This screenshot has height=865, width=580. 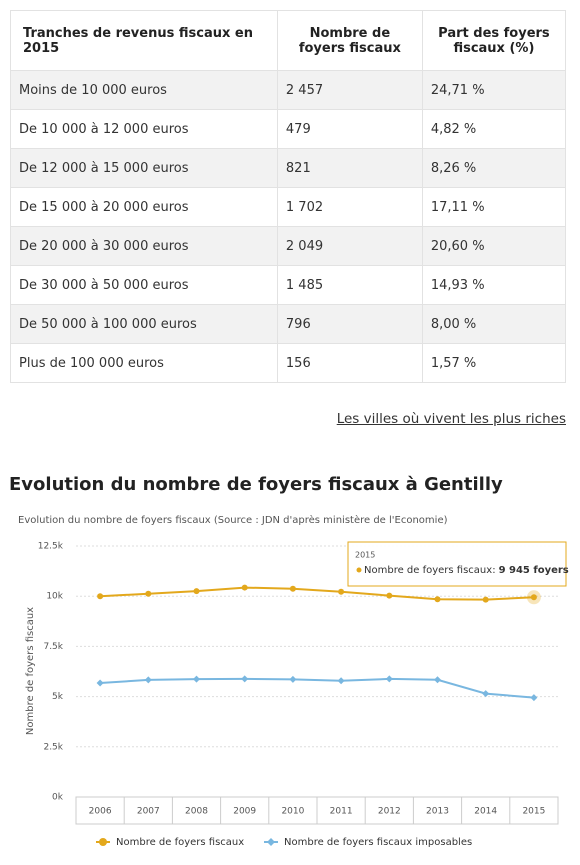 What do you see at coordinates (148, 812) in the screenshot?
I see `x-tick-label: 2007` at bounding box center [148, 812].